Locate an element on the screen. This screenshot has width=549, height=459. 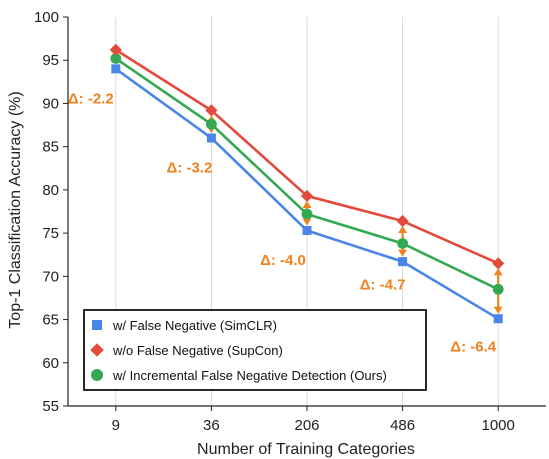
x-tick-label: 9 is located at coordinates (116, 425).